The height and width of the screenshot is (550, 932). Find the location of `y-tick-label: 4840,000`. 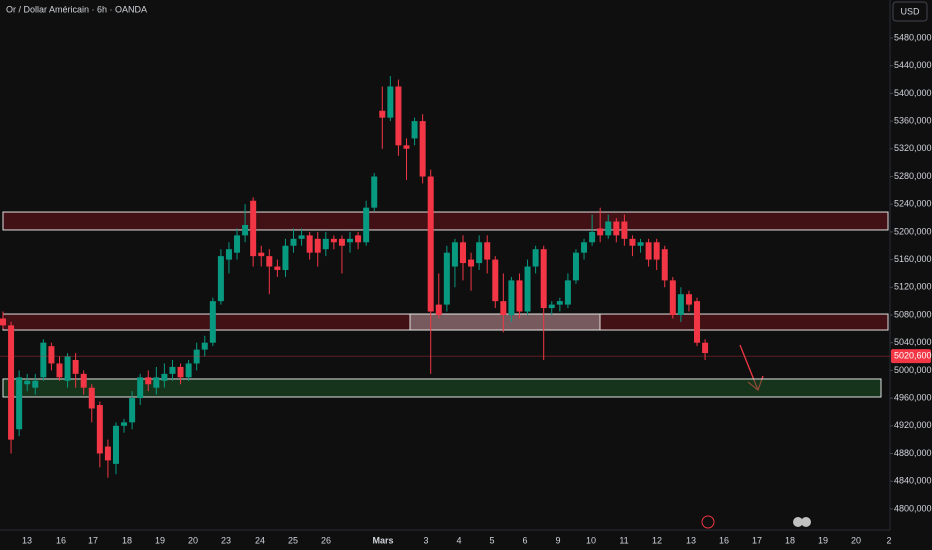

y-tick-label: 4840,000 is located at coordinates (913, 481).